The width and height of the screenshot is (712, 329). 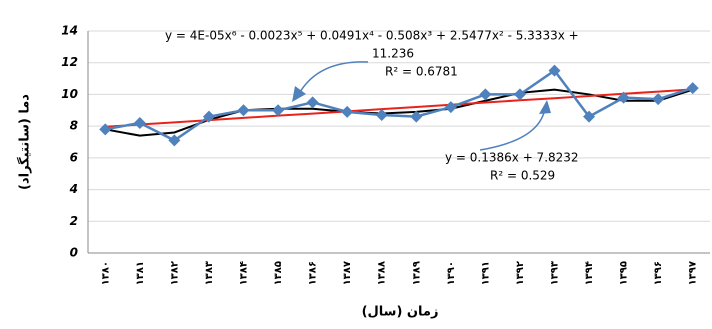 What do you see at coordinates (278, 273) in the screenshot?
I see `x-tick-label: ۱۳۸۵` at bounding box center [278, 273].